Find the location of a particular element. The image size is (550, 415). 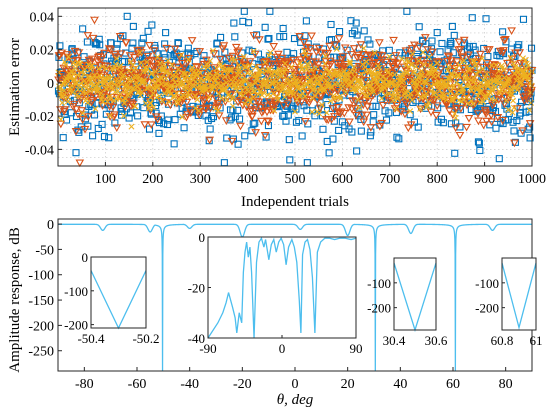

inset-null-2-x-tick-label: 30.4 is located at coordinates (394, 340).